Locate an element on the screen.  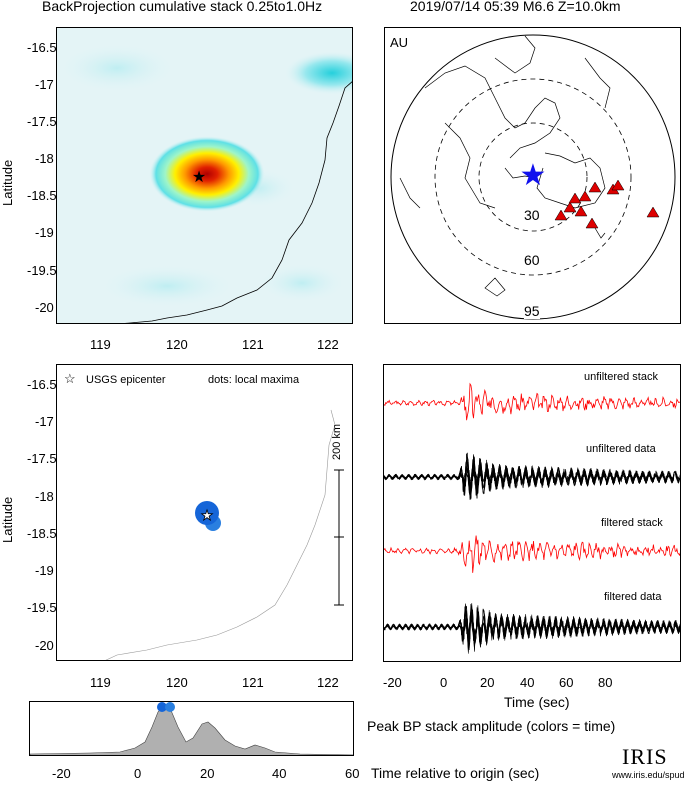
peak-amplitude-plot is located at coordinates (191, 728).